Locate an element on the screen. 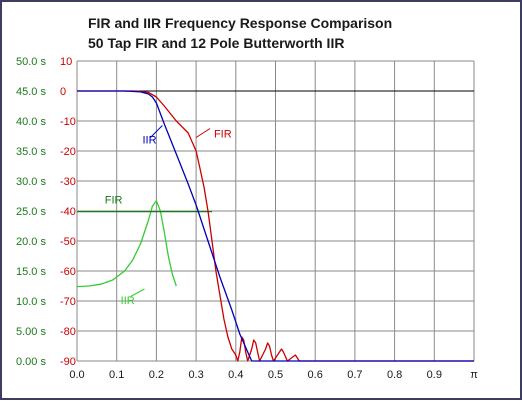 The height and width of the screenshot is (402, 522). left-axis-tick-label: 10.0 s is located at coordinates (31, 302).